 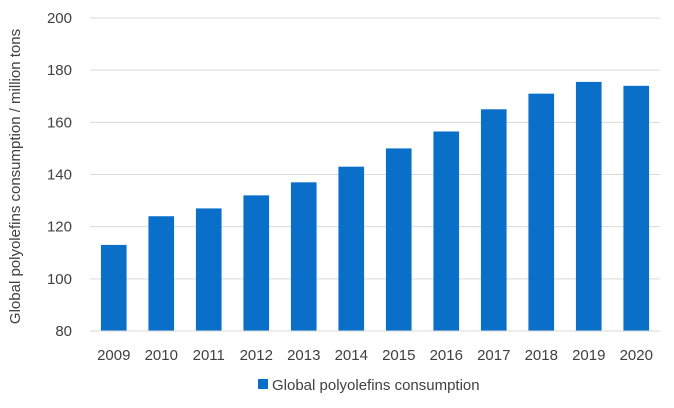 I want to click on y-tick-label: 180, so click(x=59, y=70).